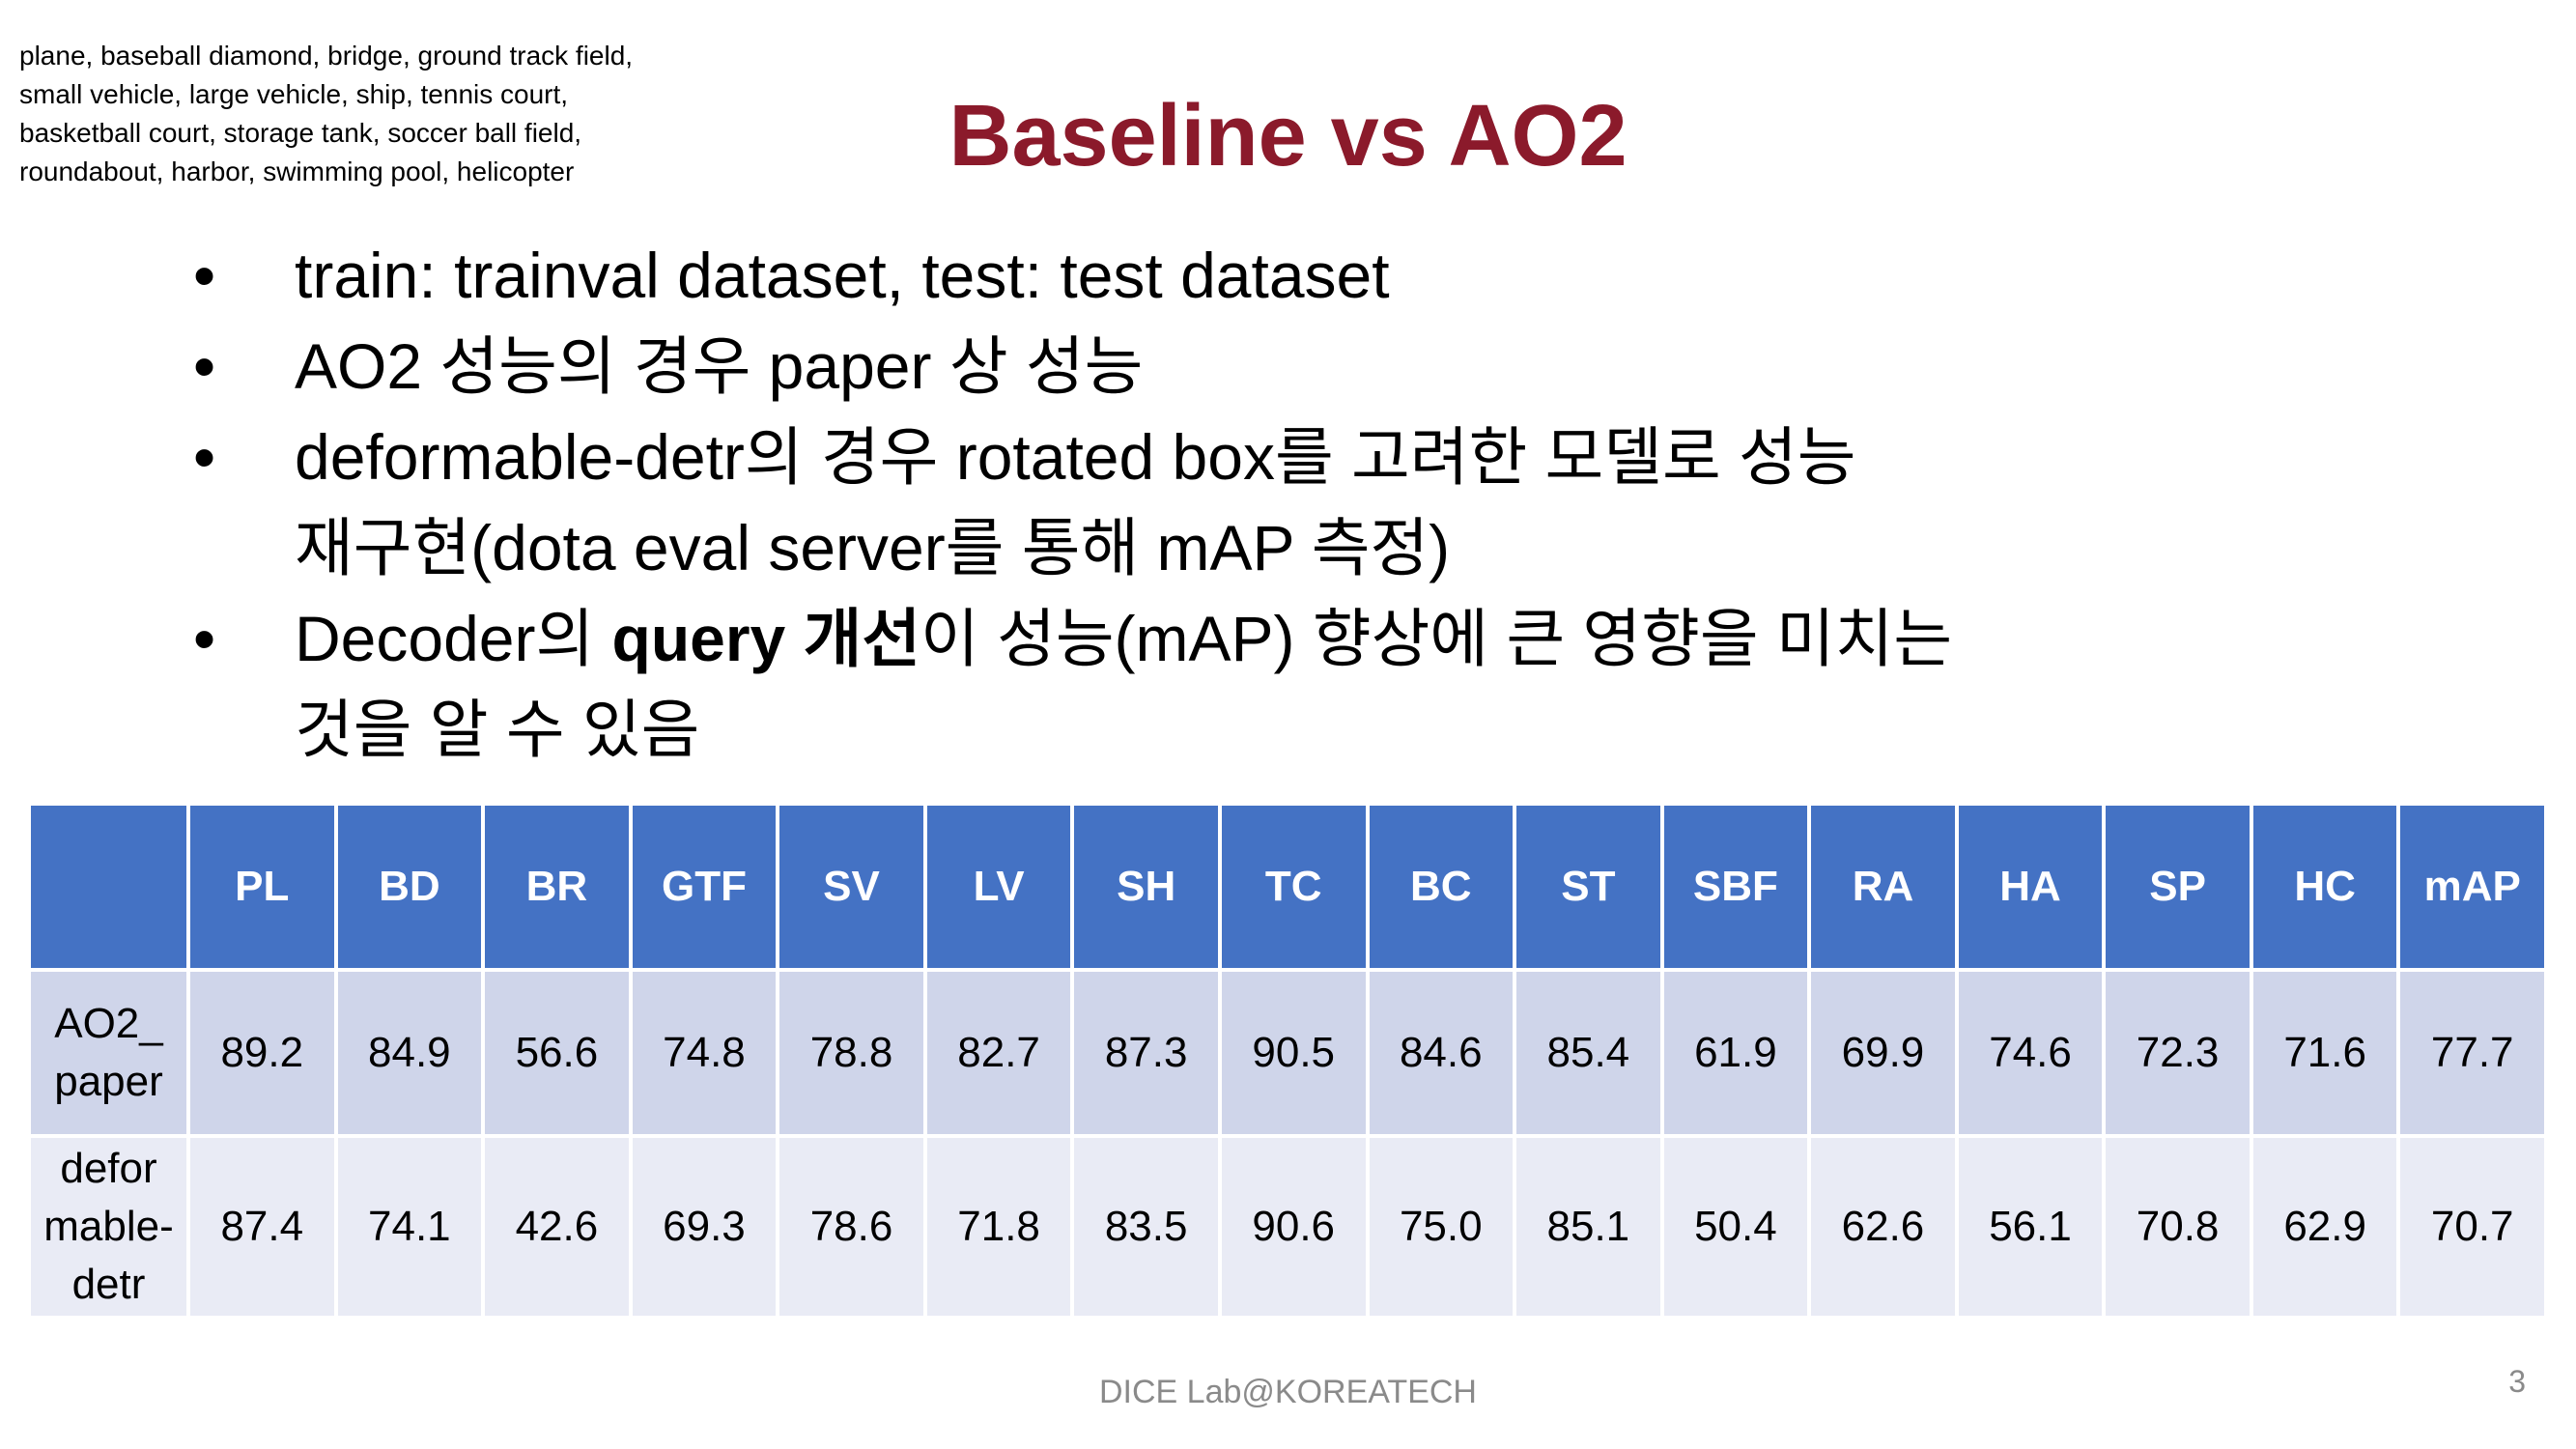 Image resolution: width=2576 pixels, height=1449 pixels. What do you see at coordinates (1441, 1053) in the screenshot?
I see `table-cell: 84.6` at bounding box center [1441, 1053].